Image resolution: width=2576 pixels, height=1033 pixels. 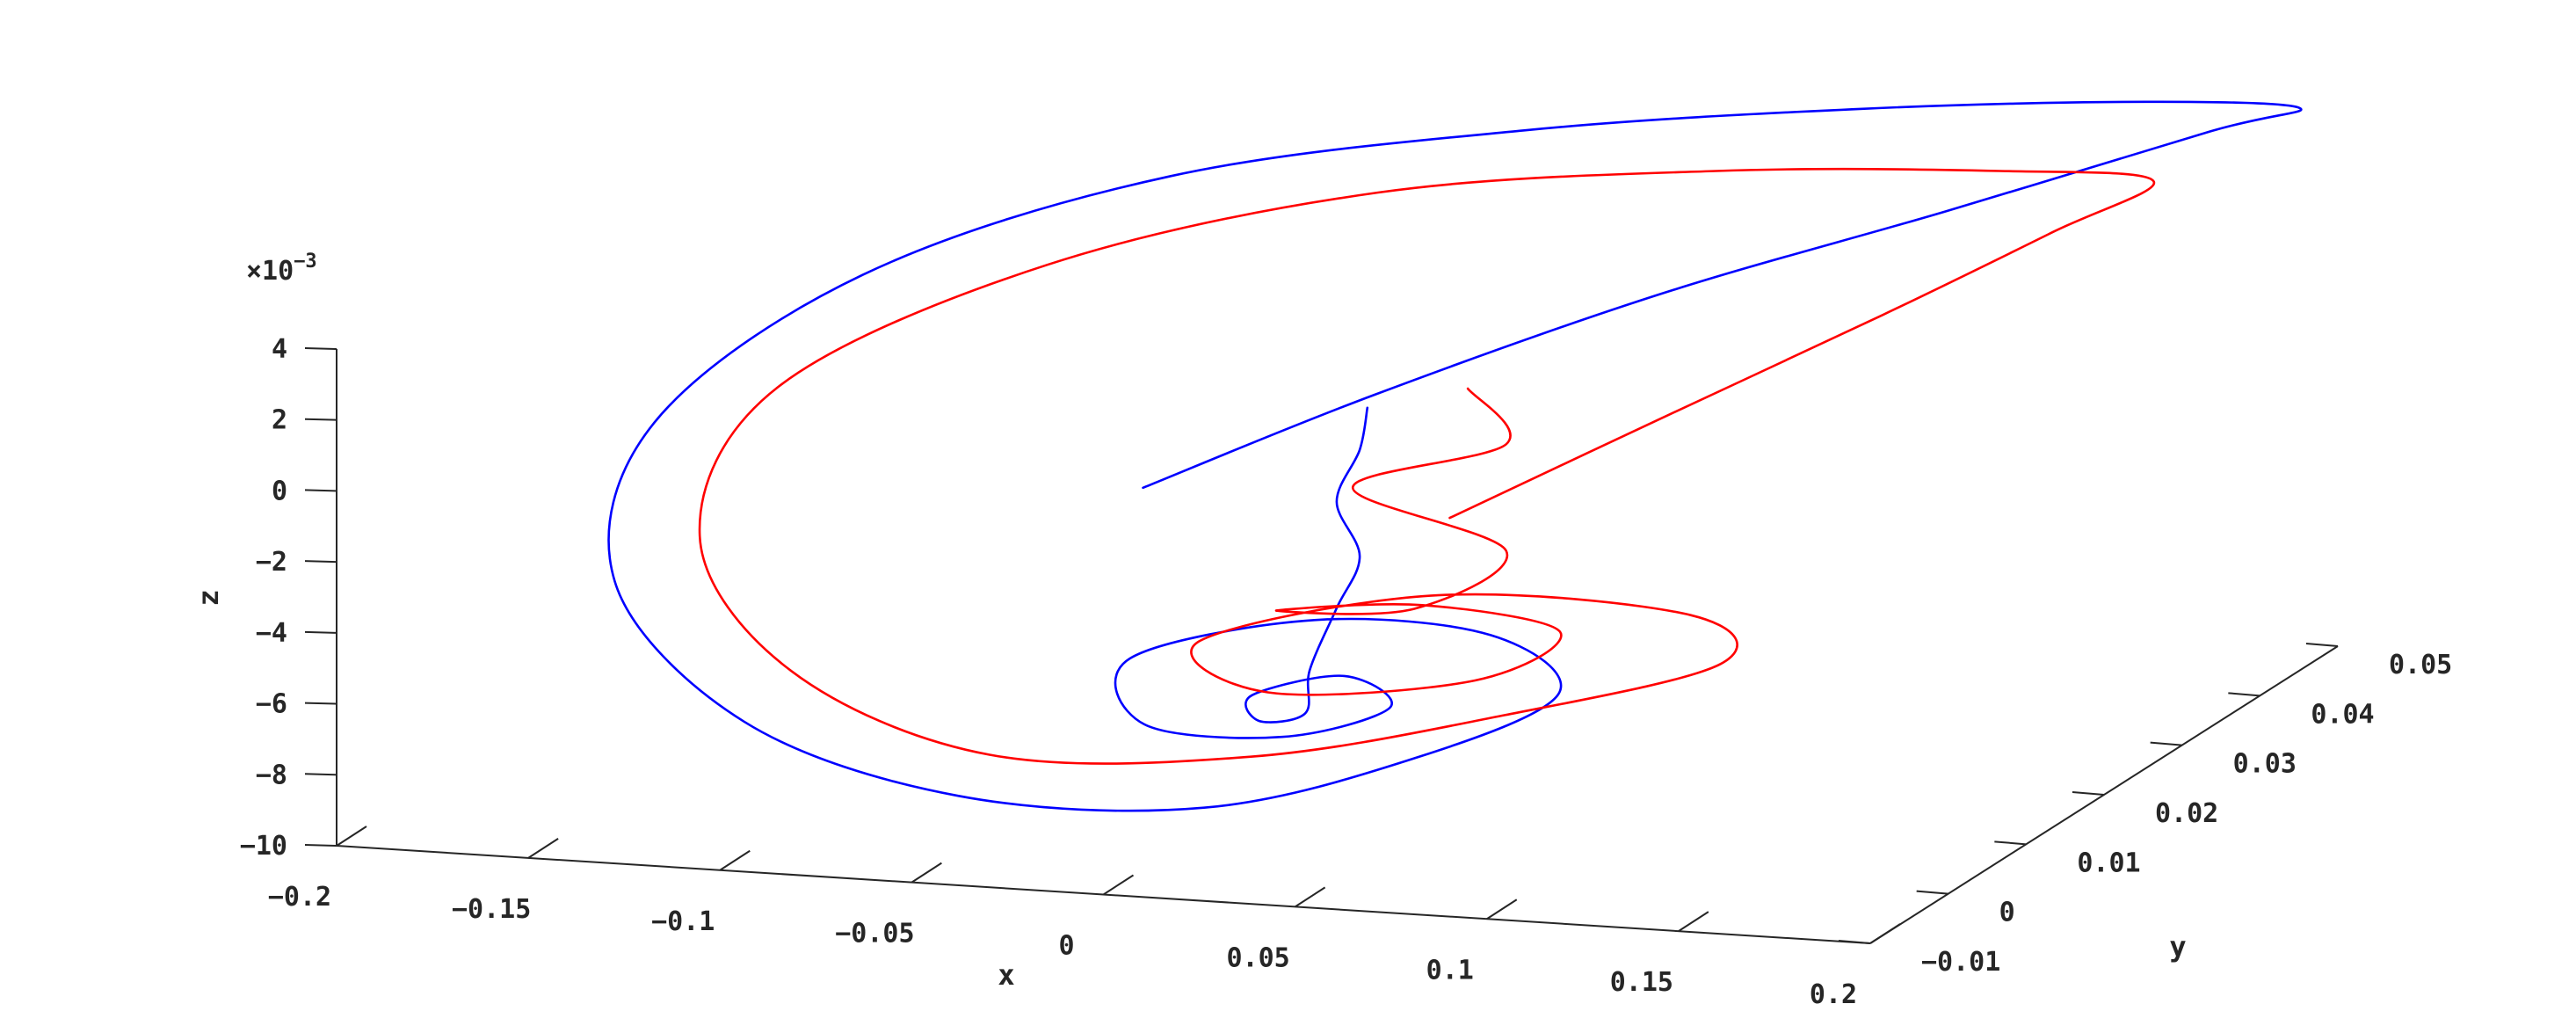 I want to click on y-tick-label: −0.01, so click(x=1960, y=963).